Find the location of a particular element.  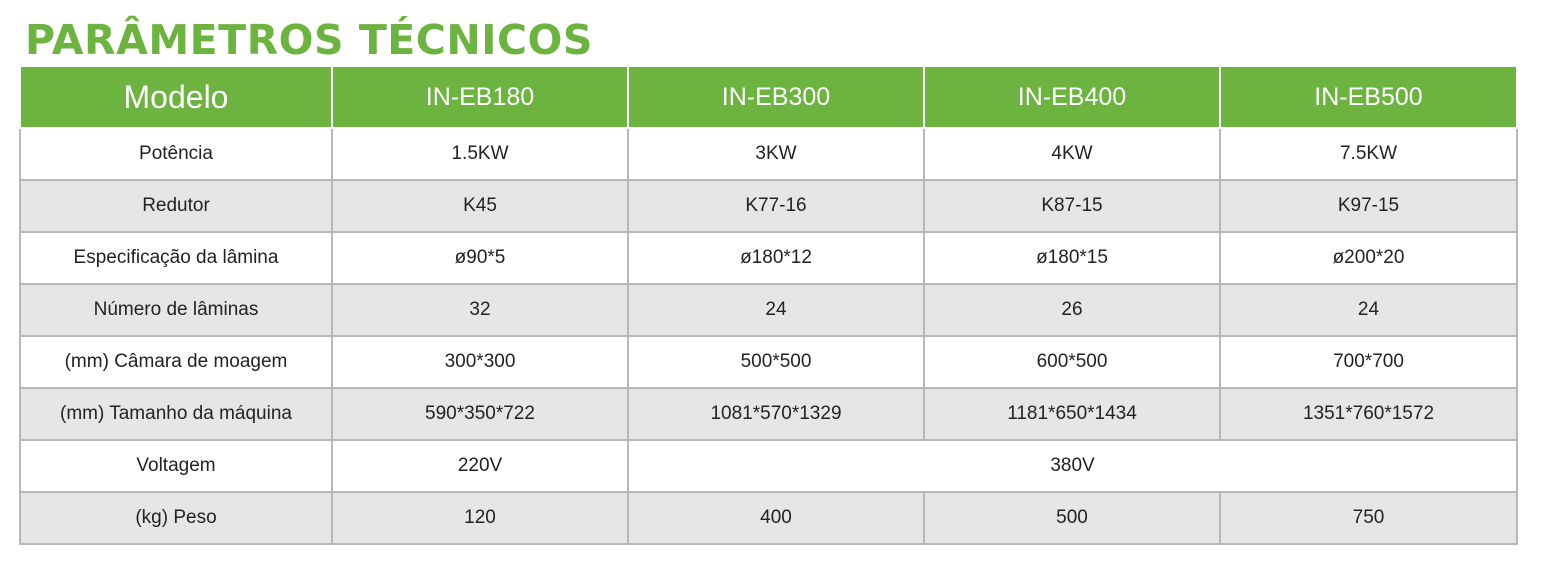

table-cell: 590*350*722 is located at coordinates (480, 414).